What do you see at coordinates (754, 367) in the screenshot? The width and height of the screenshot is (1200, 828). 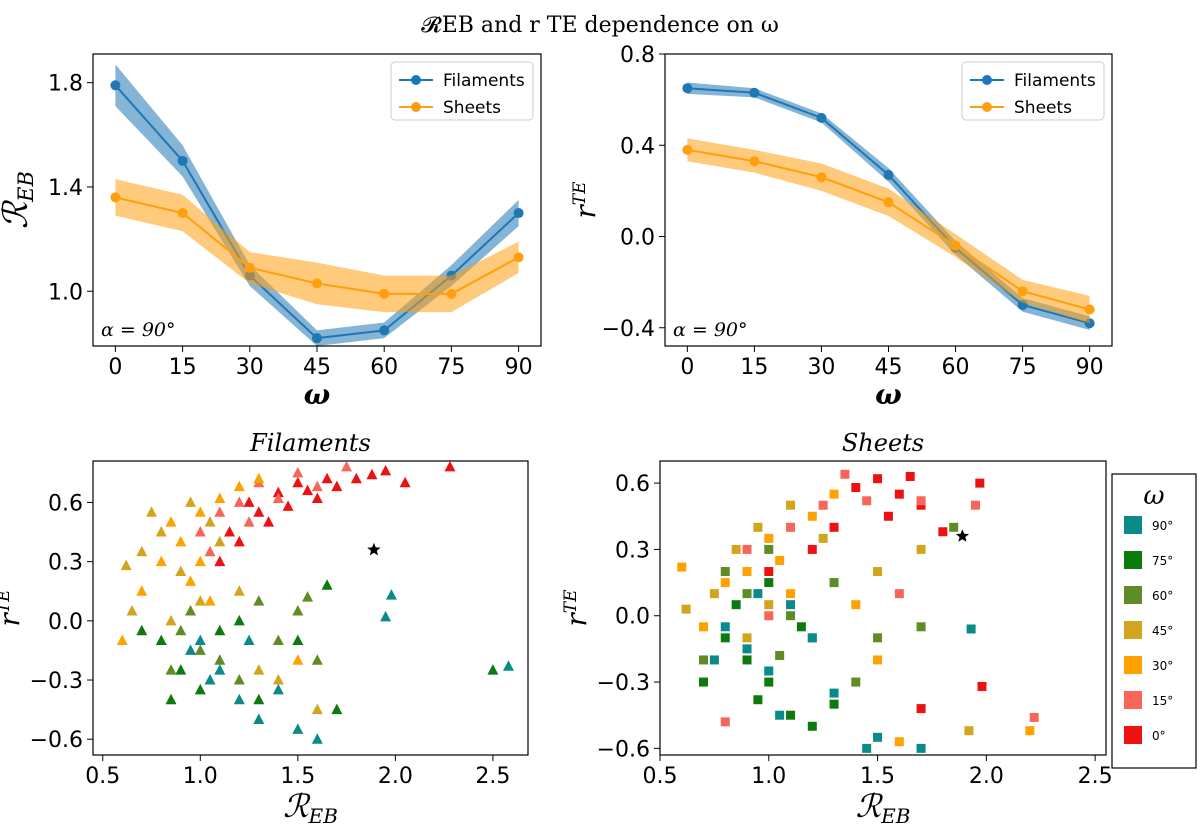 I see `x-tick-label: 15` at bounding box center [754, 367].